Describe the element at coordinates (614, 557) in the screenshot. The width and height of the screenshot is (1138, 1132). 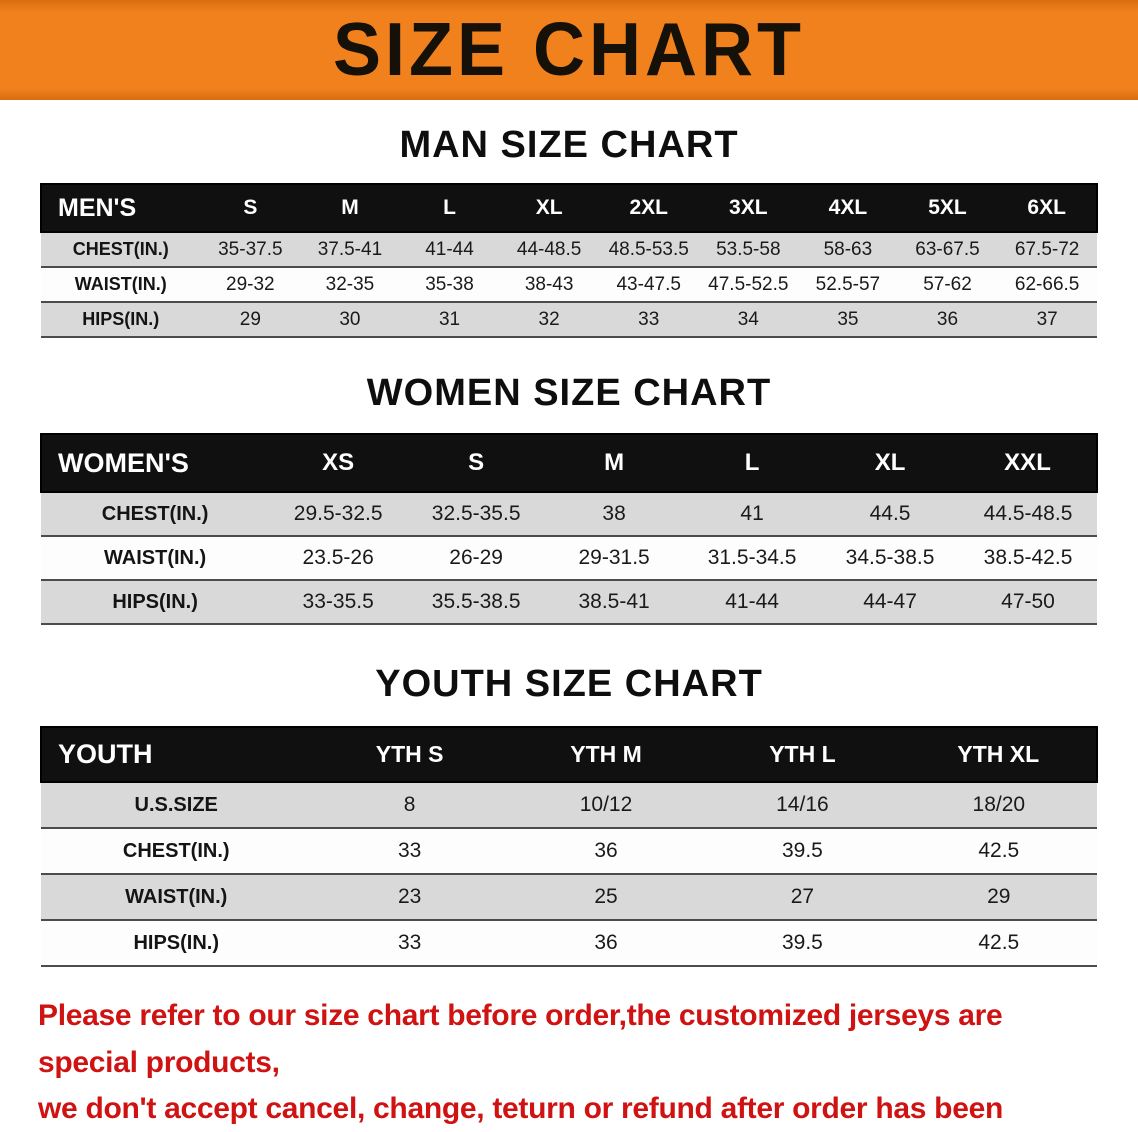
I see `size-value-cell: 29-31.5` at that location.